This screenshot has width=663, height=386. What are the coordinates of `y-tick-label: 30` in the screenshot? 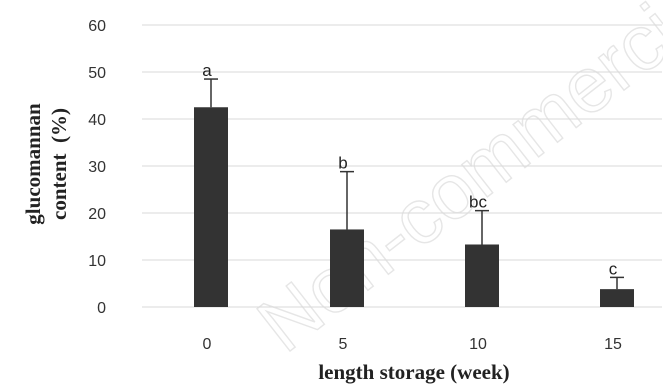 It's located at (97, 167).